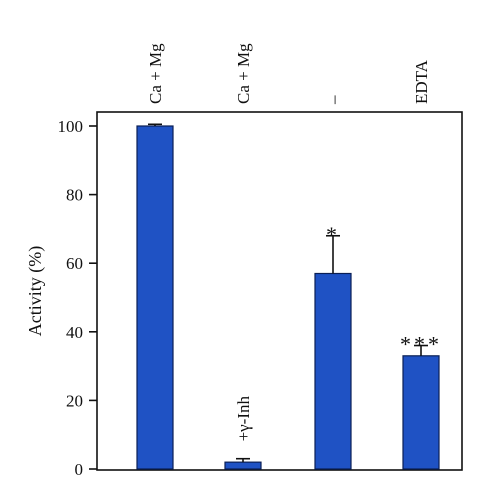  What do you see at coordinates (71, 126) in the screenshot?
I see `y-tick-label: 100` at bounding box center [71, 126].